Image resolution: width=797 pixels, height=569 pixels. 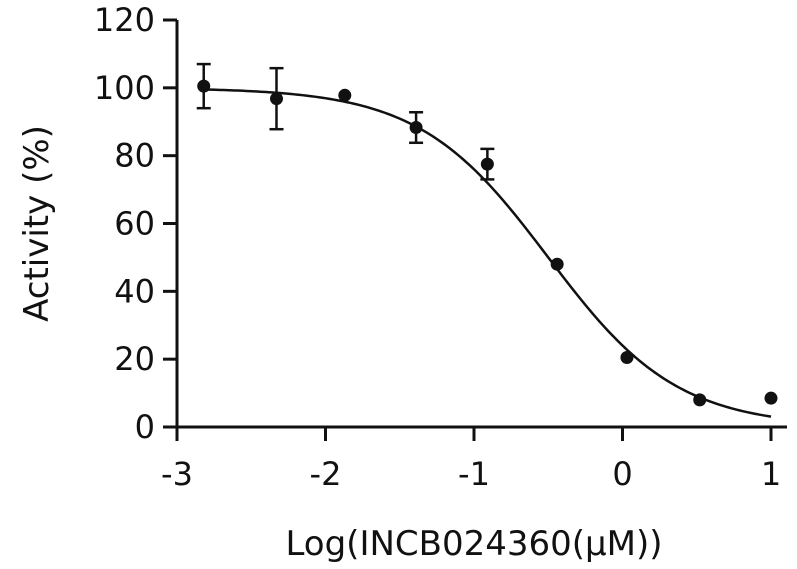 What do you see at coordinates (622, 474) in the screenshot?
I see `x-tick-label: 0` at bounding box center [622, 474].